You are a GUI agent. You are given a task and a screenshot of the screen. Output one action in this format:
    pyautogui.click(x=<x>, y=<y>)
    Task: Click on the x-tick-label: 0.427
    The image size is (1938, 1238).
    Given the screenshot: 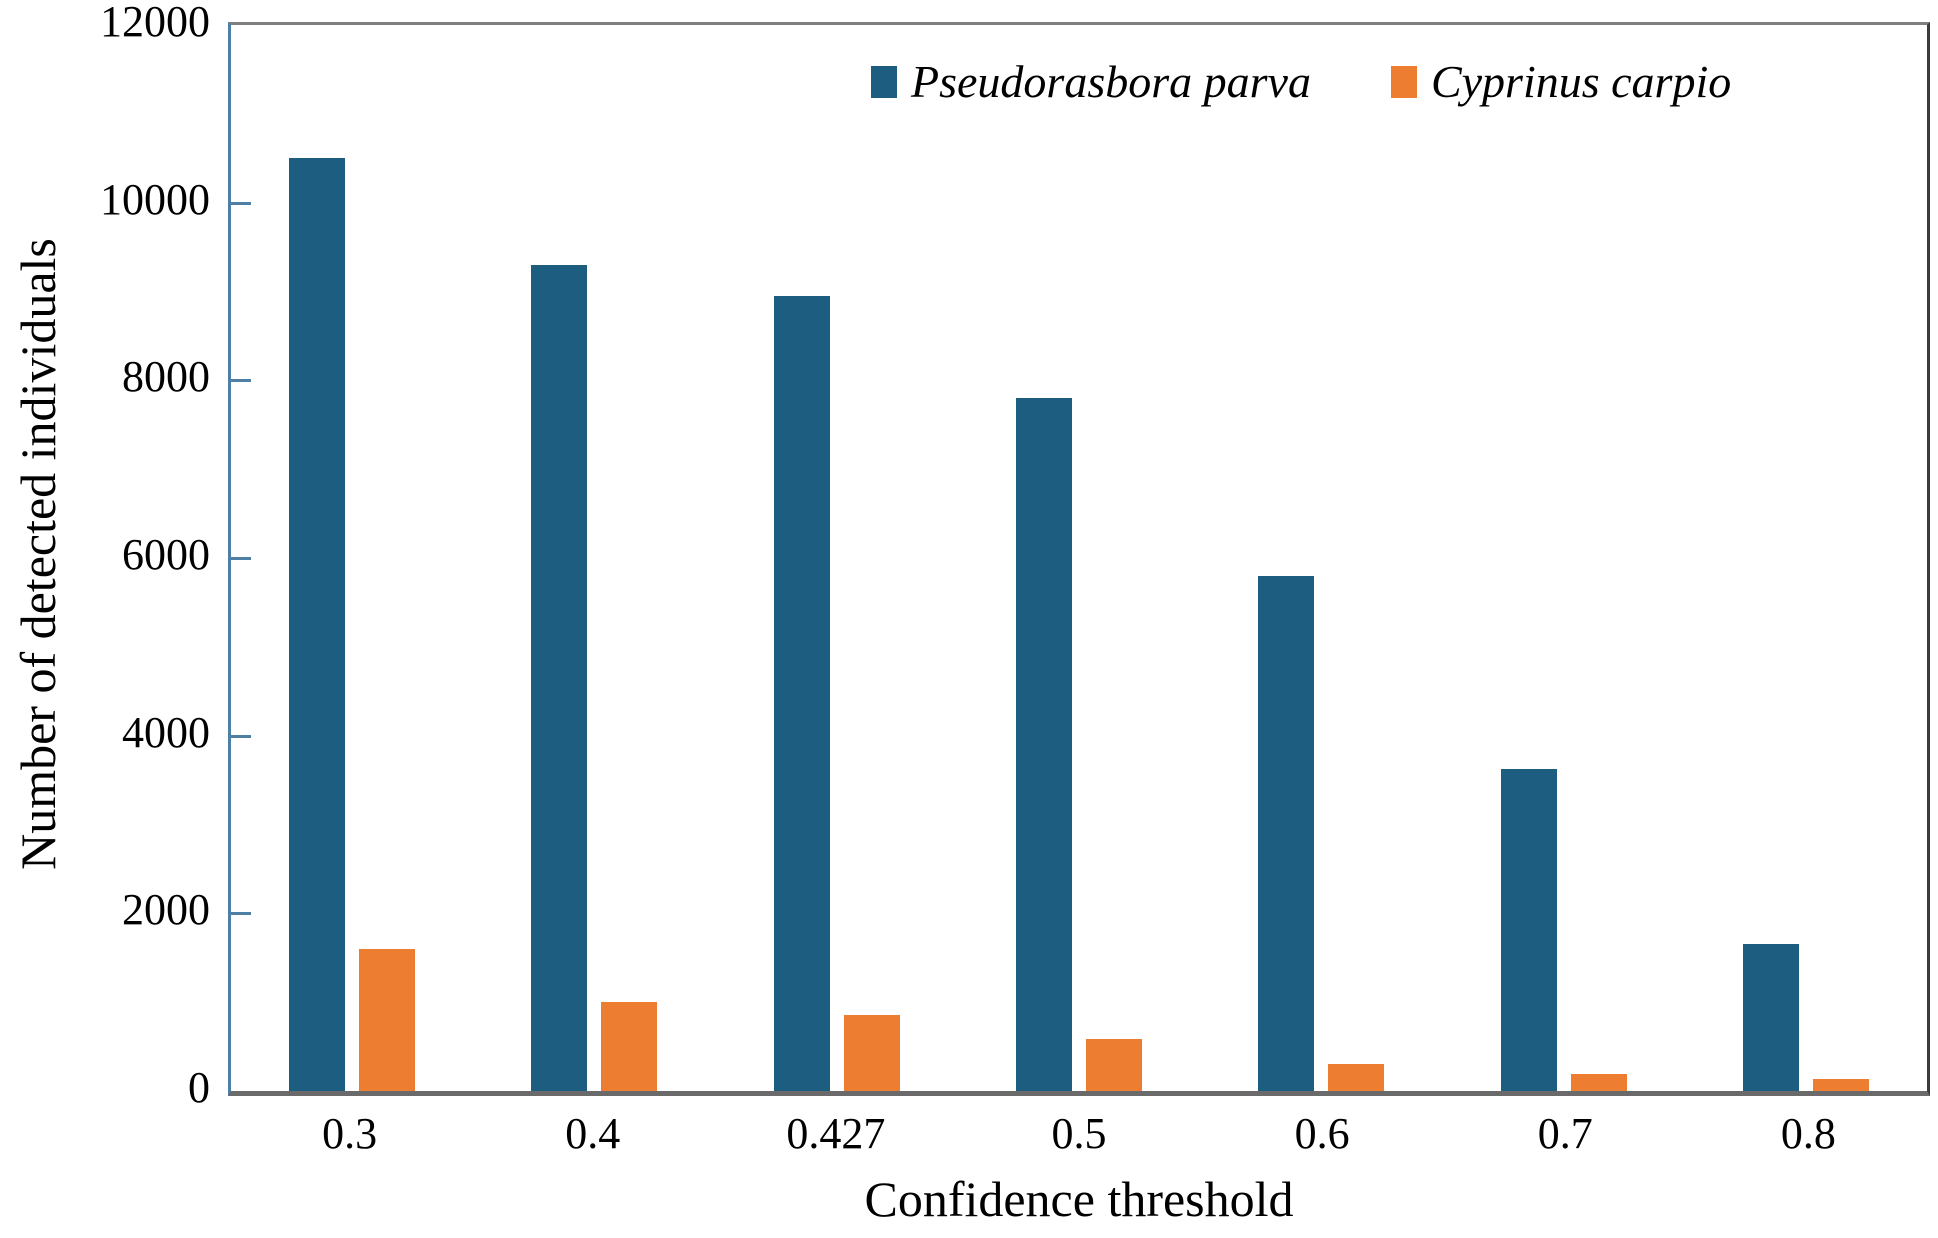 What is the action you would take?
    pyautogui.click(x=836, y=1133)
    